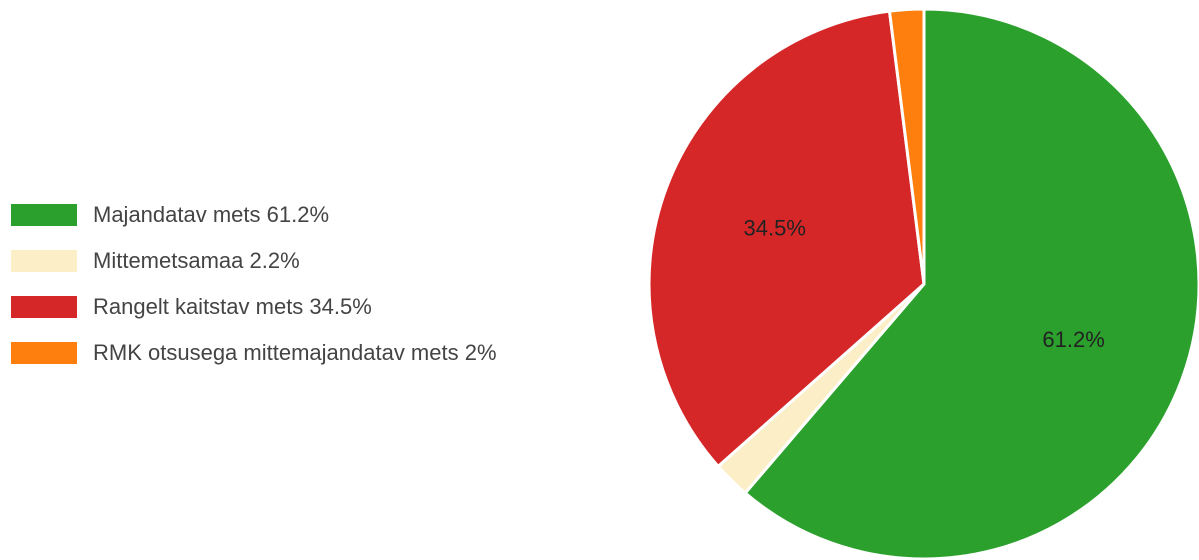  Describe the element at coordinates (906, 146) in the screenshot. I see `pie-slice-rmk-otsusega-mittemajandatav-mets` at that location.